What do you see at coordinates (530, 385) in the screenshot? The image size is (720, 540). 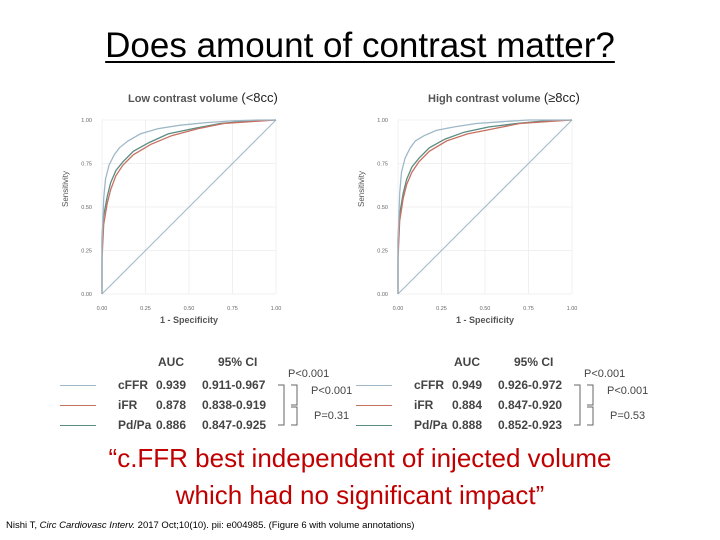 I see `ci-value: 0.926-0.972` at bounding box center [530, 385].